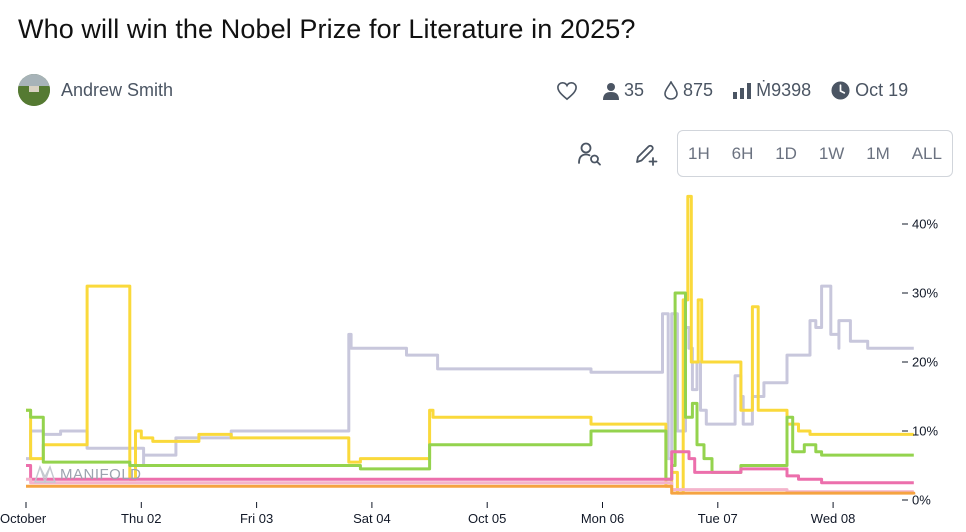 Image resolution: width=966 pixels, height=532 pixels. What do you see at coordinates (786, 153) in the screenshot?
I see `range-1d: 1D` at bounding box center [786, 153].